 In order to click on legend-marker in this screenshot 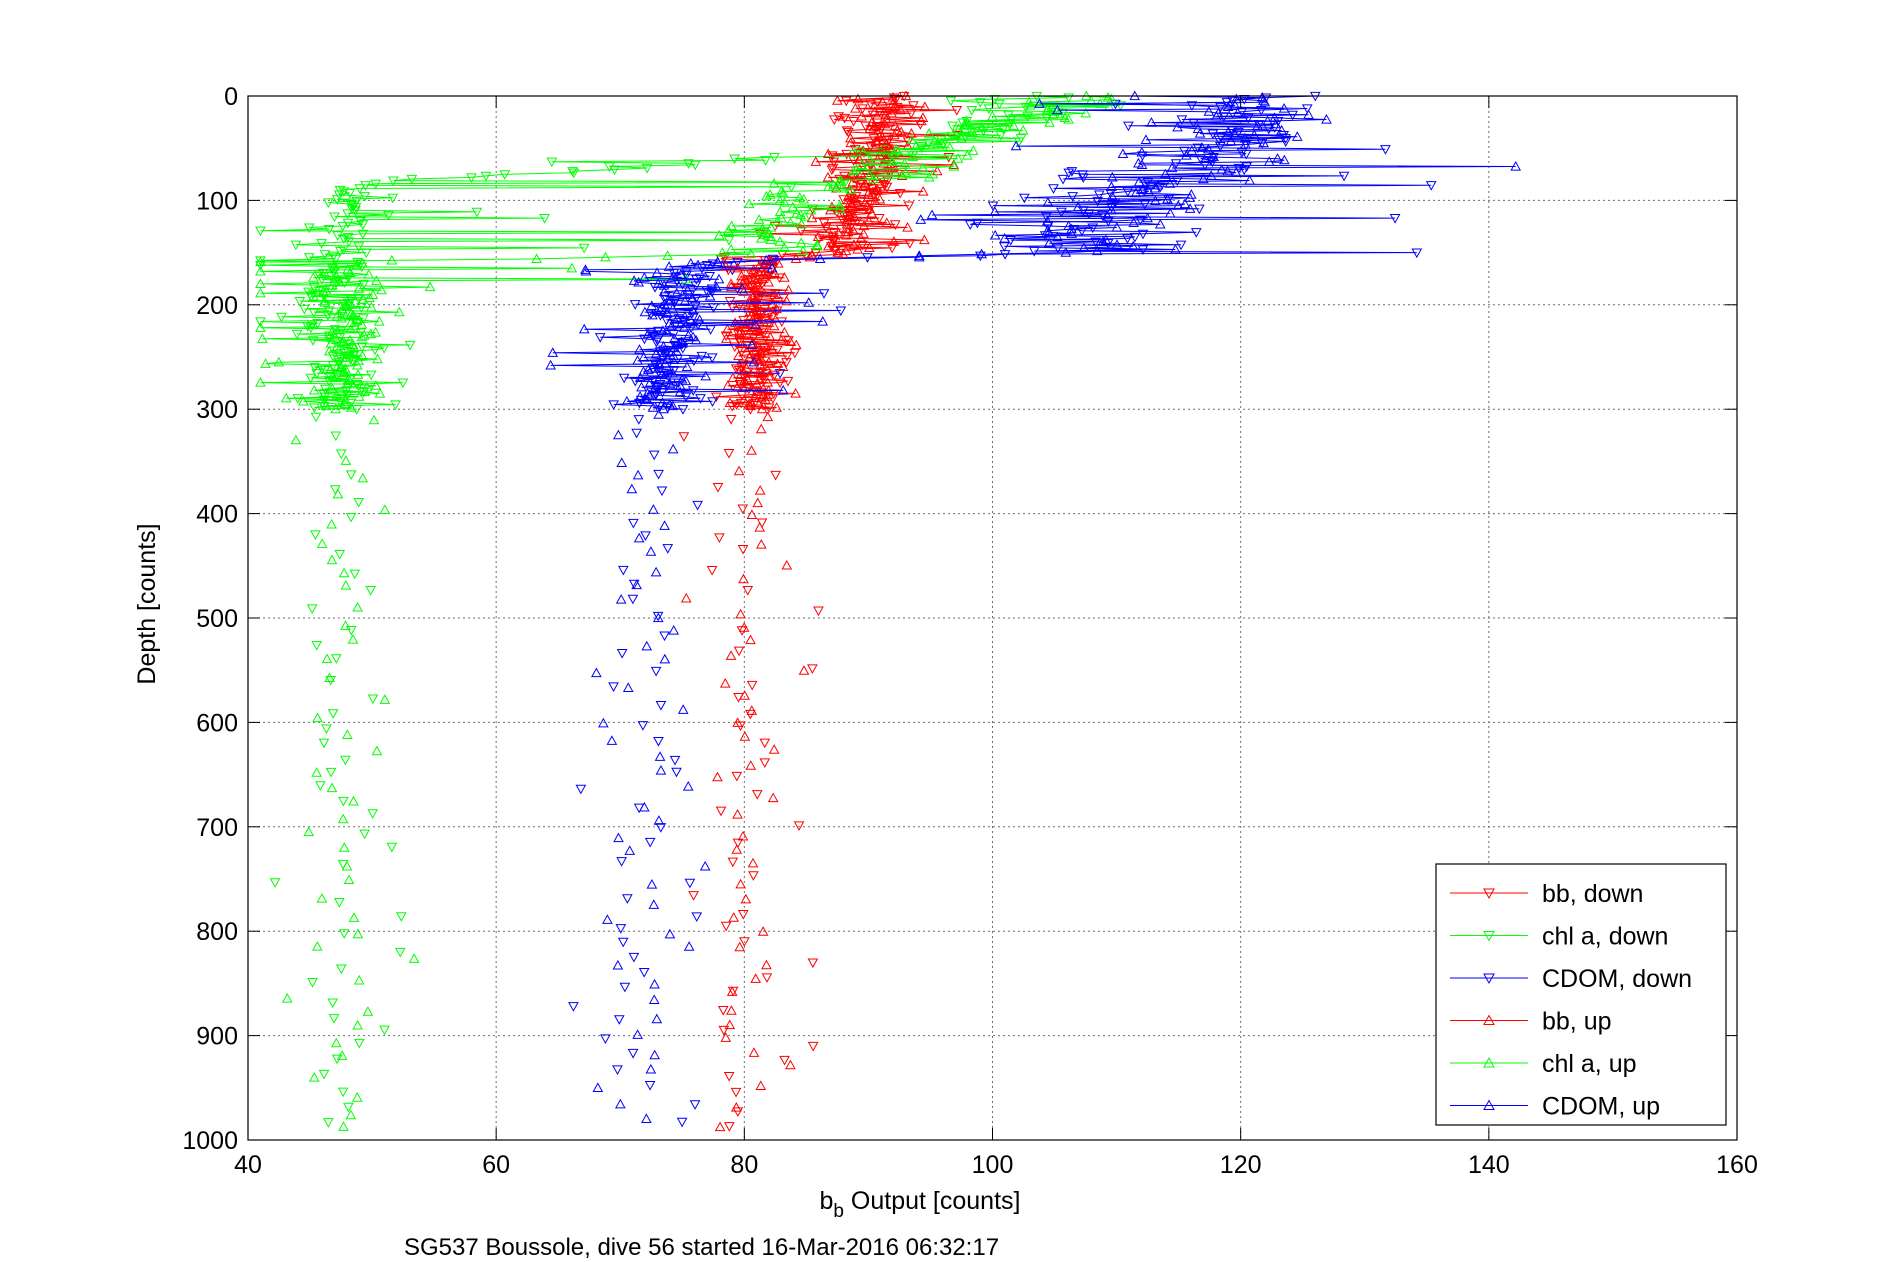, I will do `click(1489, 1062)`.